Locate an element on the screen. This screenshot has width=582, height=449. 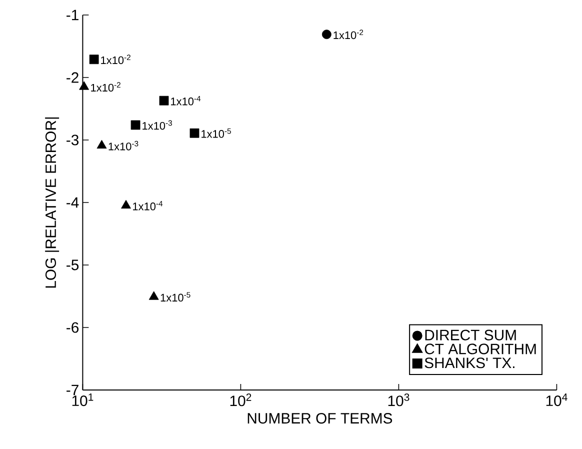
x-tick-label: 10$^{4}$ is located at coordinates (557, 400).